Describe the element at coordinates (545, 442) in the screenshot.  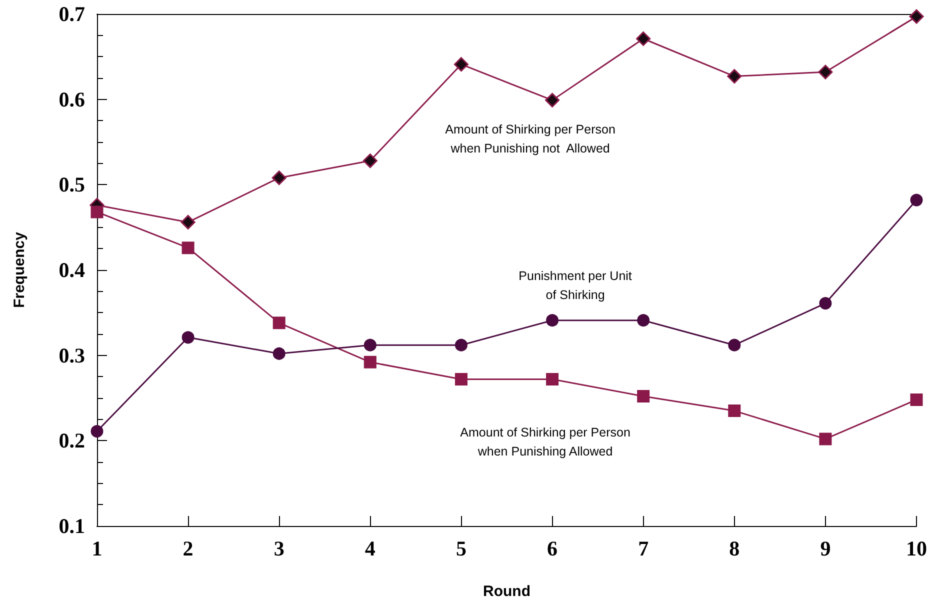
I see `text: Amount of Shirking per Person when Punishing Allowed` at that location.